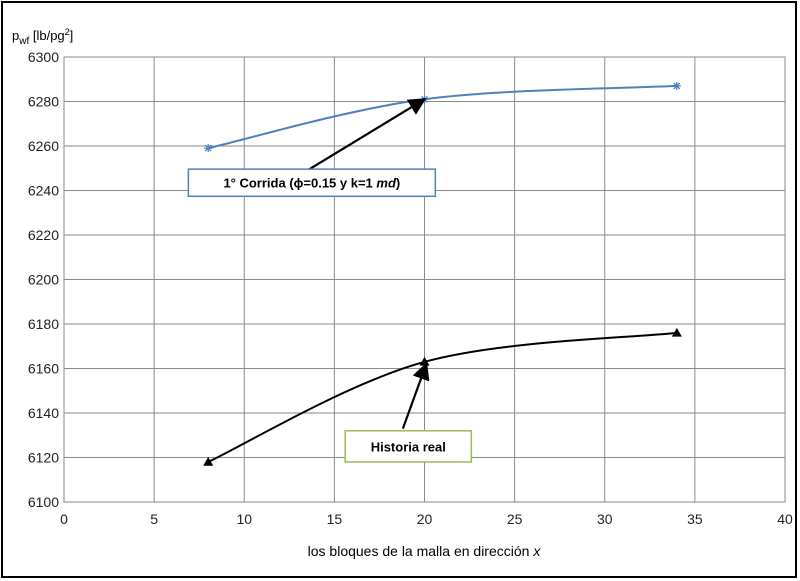 The image size is (800, 581). Describe the element at coordinates (43, 502) in the screenshot. I see `y-tick-label: 6100` at that location.